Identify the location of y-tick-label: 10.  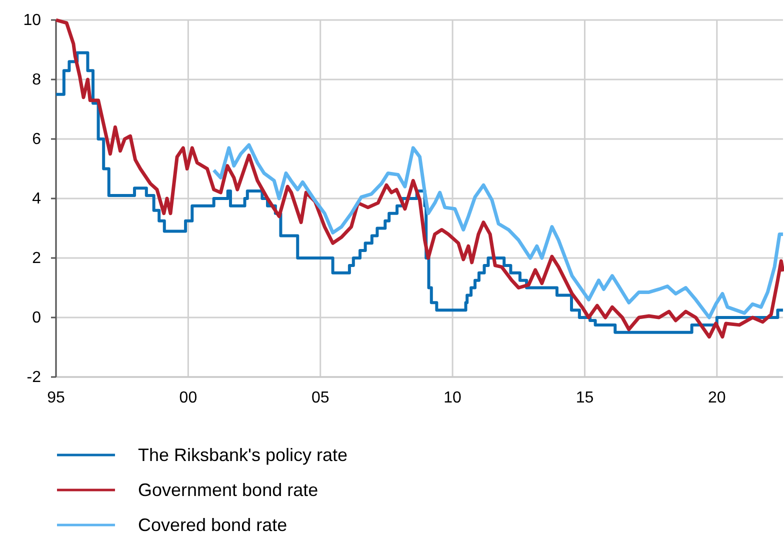
(32, 21).